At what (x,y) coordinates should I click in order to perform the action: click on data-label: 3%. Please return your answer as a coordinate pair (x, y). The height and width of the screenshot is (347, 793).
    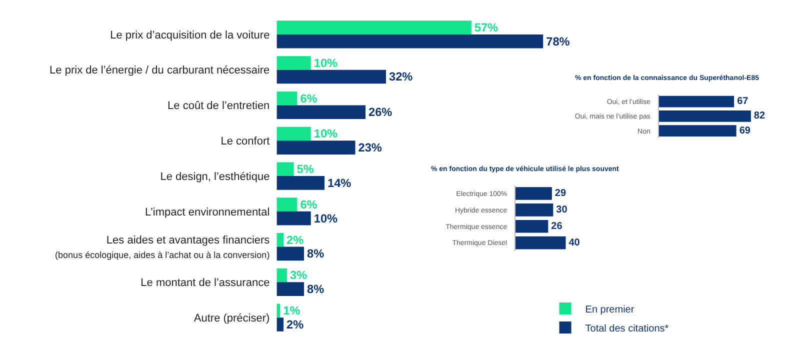
    Looking at the image, I should click on (299, 275).